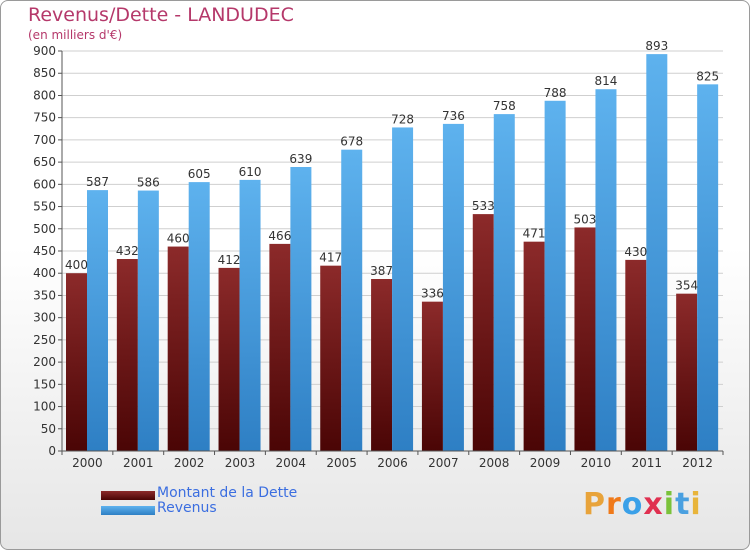  Describe the element at coordinates (87, 463) in the screenshot. I see `x-tick-label: 2000` at that location.